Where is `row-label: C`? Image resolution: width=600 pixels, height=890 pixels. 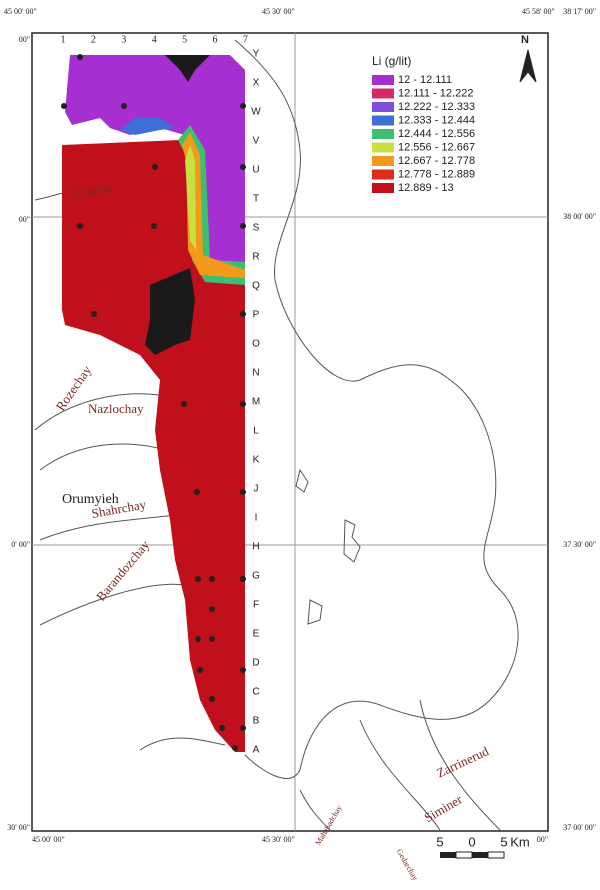 row-label: C is located at coordinates (255, 692).